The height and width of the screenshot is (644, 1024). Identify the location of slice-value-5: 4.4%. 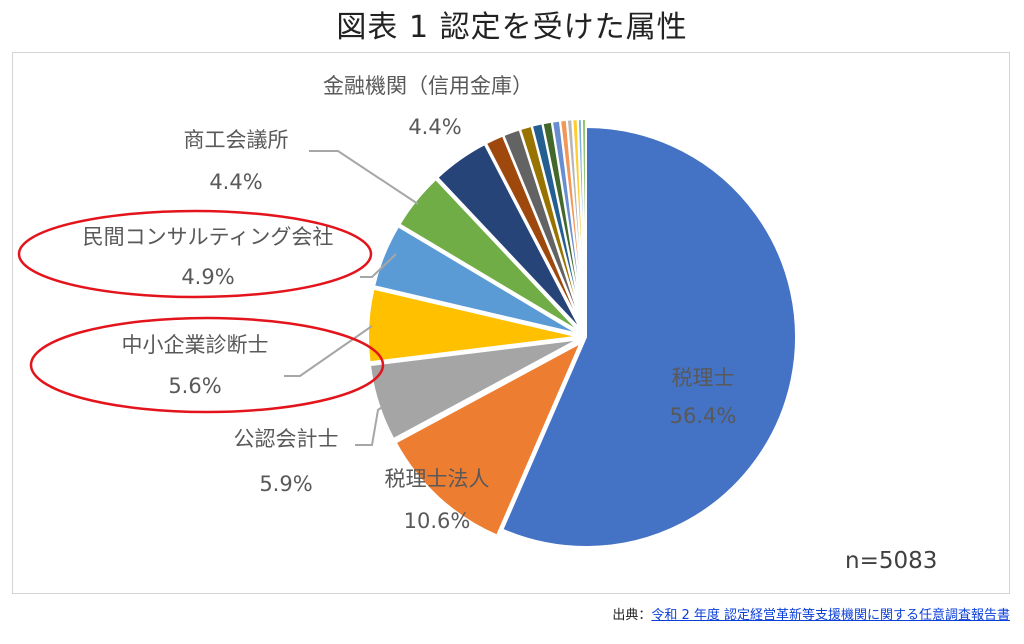
(235, 182).